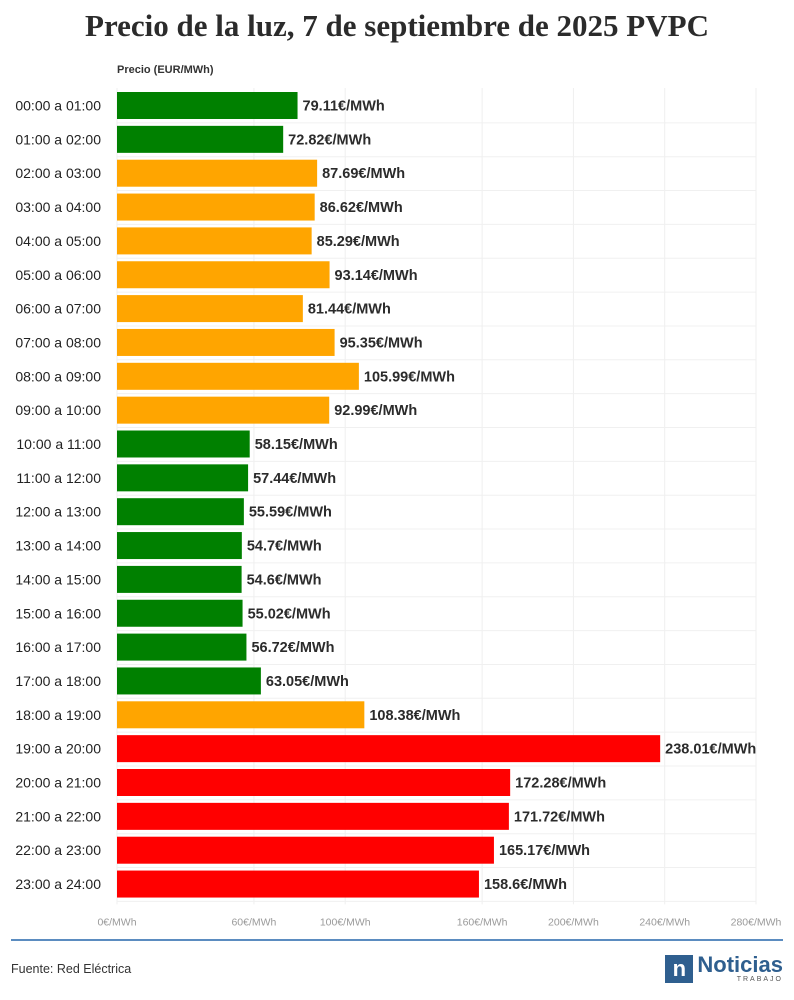  Describe the element at coordinates (58, 884) in the screenshot. I see `category-label: 23:00 a 24:00` at that location.